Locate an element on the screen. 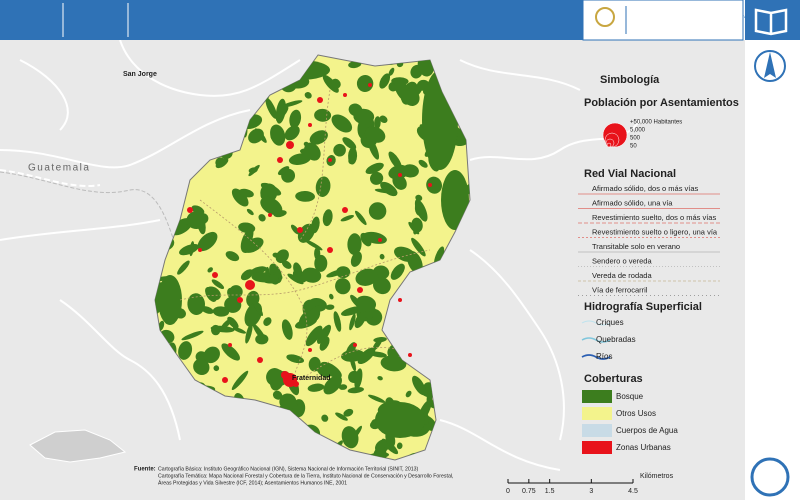  cover-label: Cuerpos de Agua is located at coordinates (647, 430).